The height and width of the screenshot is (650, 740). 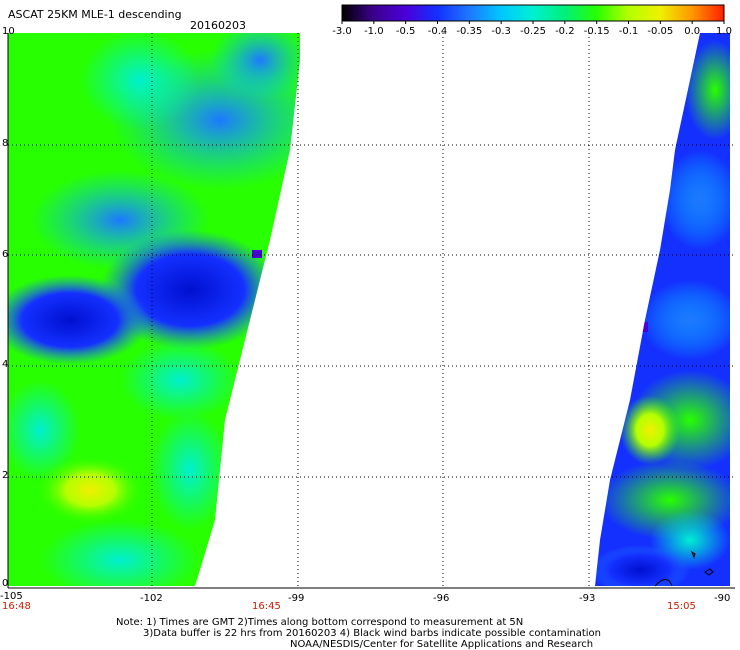 What do you see at coordinates (692, 31) in the screenshot?
I see `colorbar-label: 0.0` at bounding box center [692, 31].